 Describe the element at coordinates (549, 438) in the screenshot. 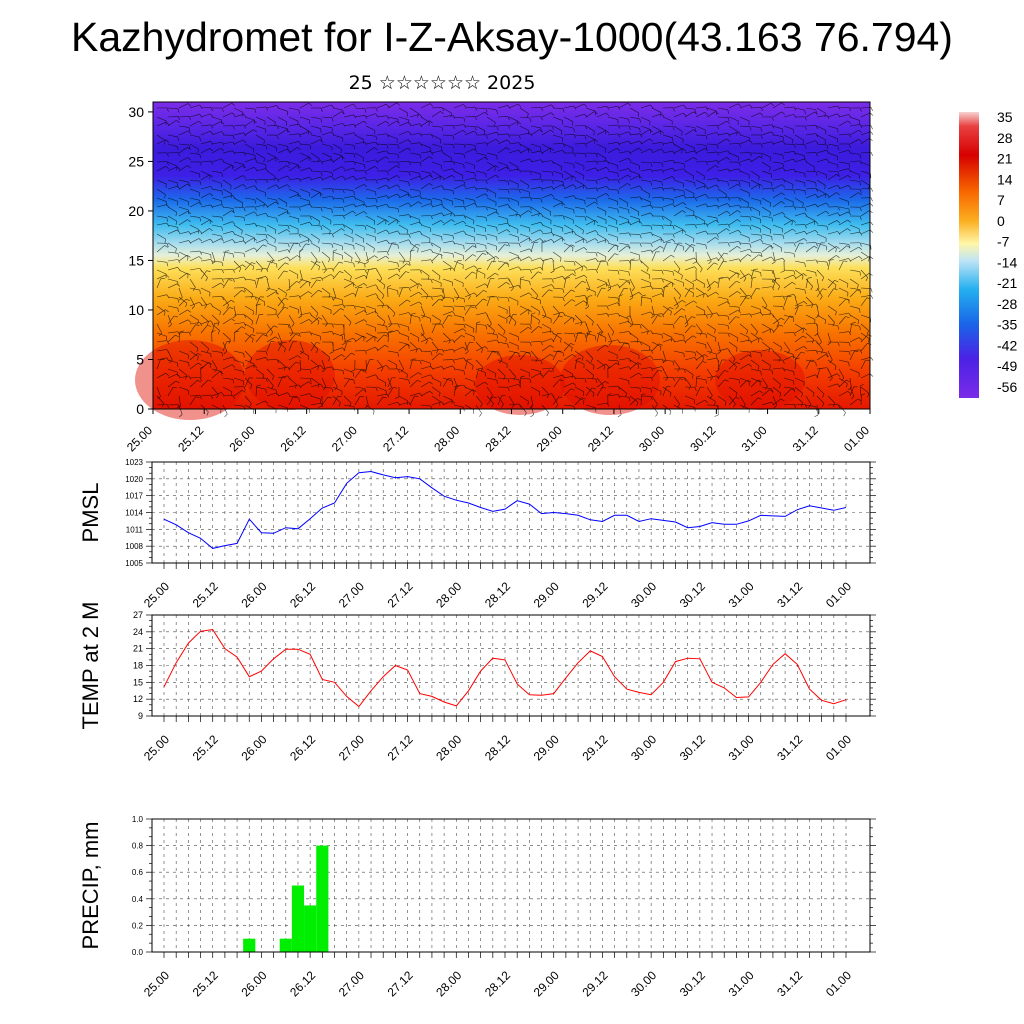

I see `x-tick-label: 29.00` at that location.